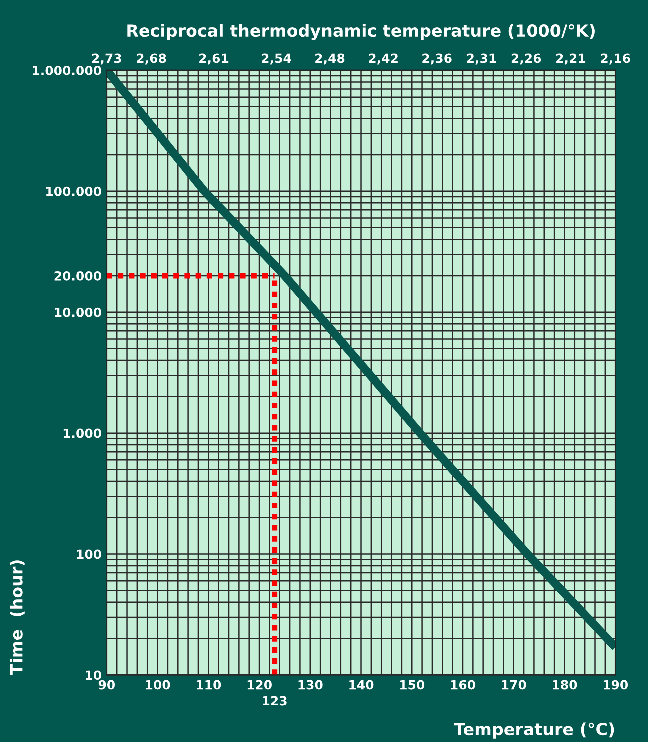  What do you see at coordinates (310, 685) in the screenshot?
I see `x-tick-label: 130` at bounding box center [310, 685].